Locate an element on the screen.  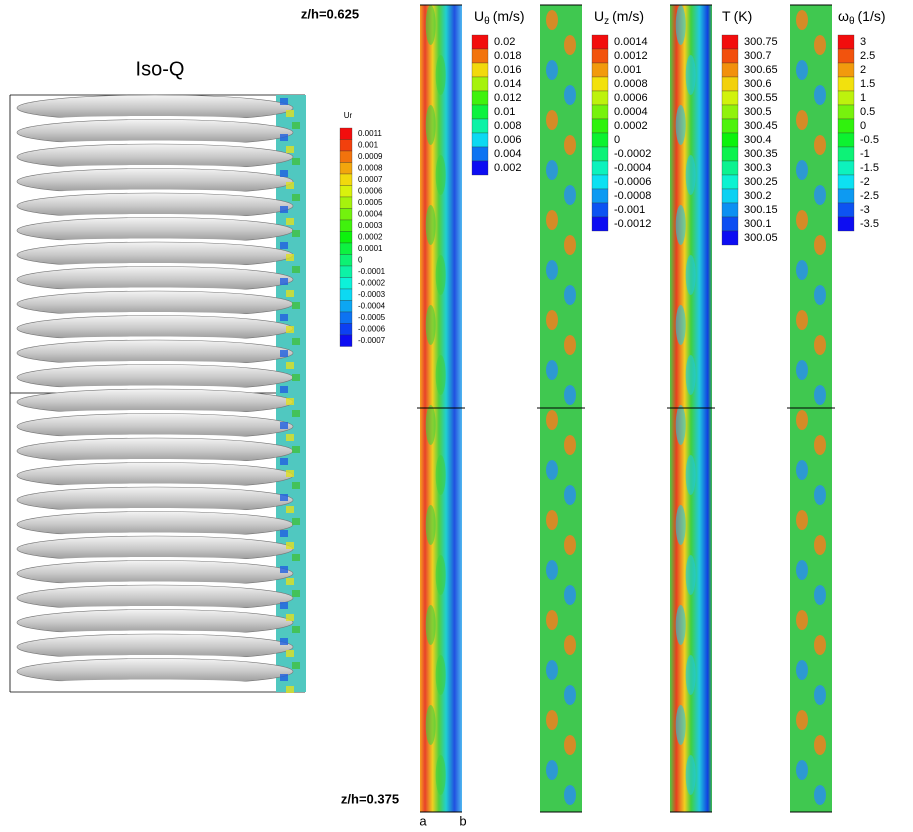
colorbar-label: 0.014 is located at coordinates (508, 84).